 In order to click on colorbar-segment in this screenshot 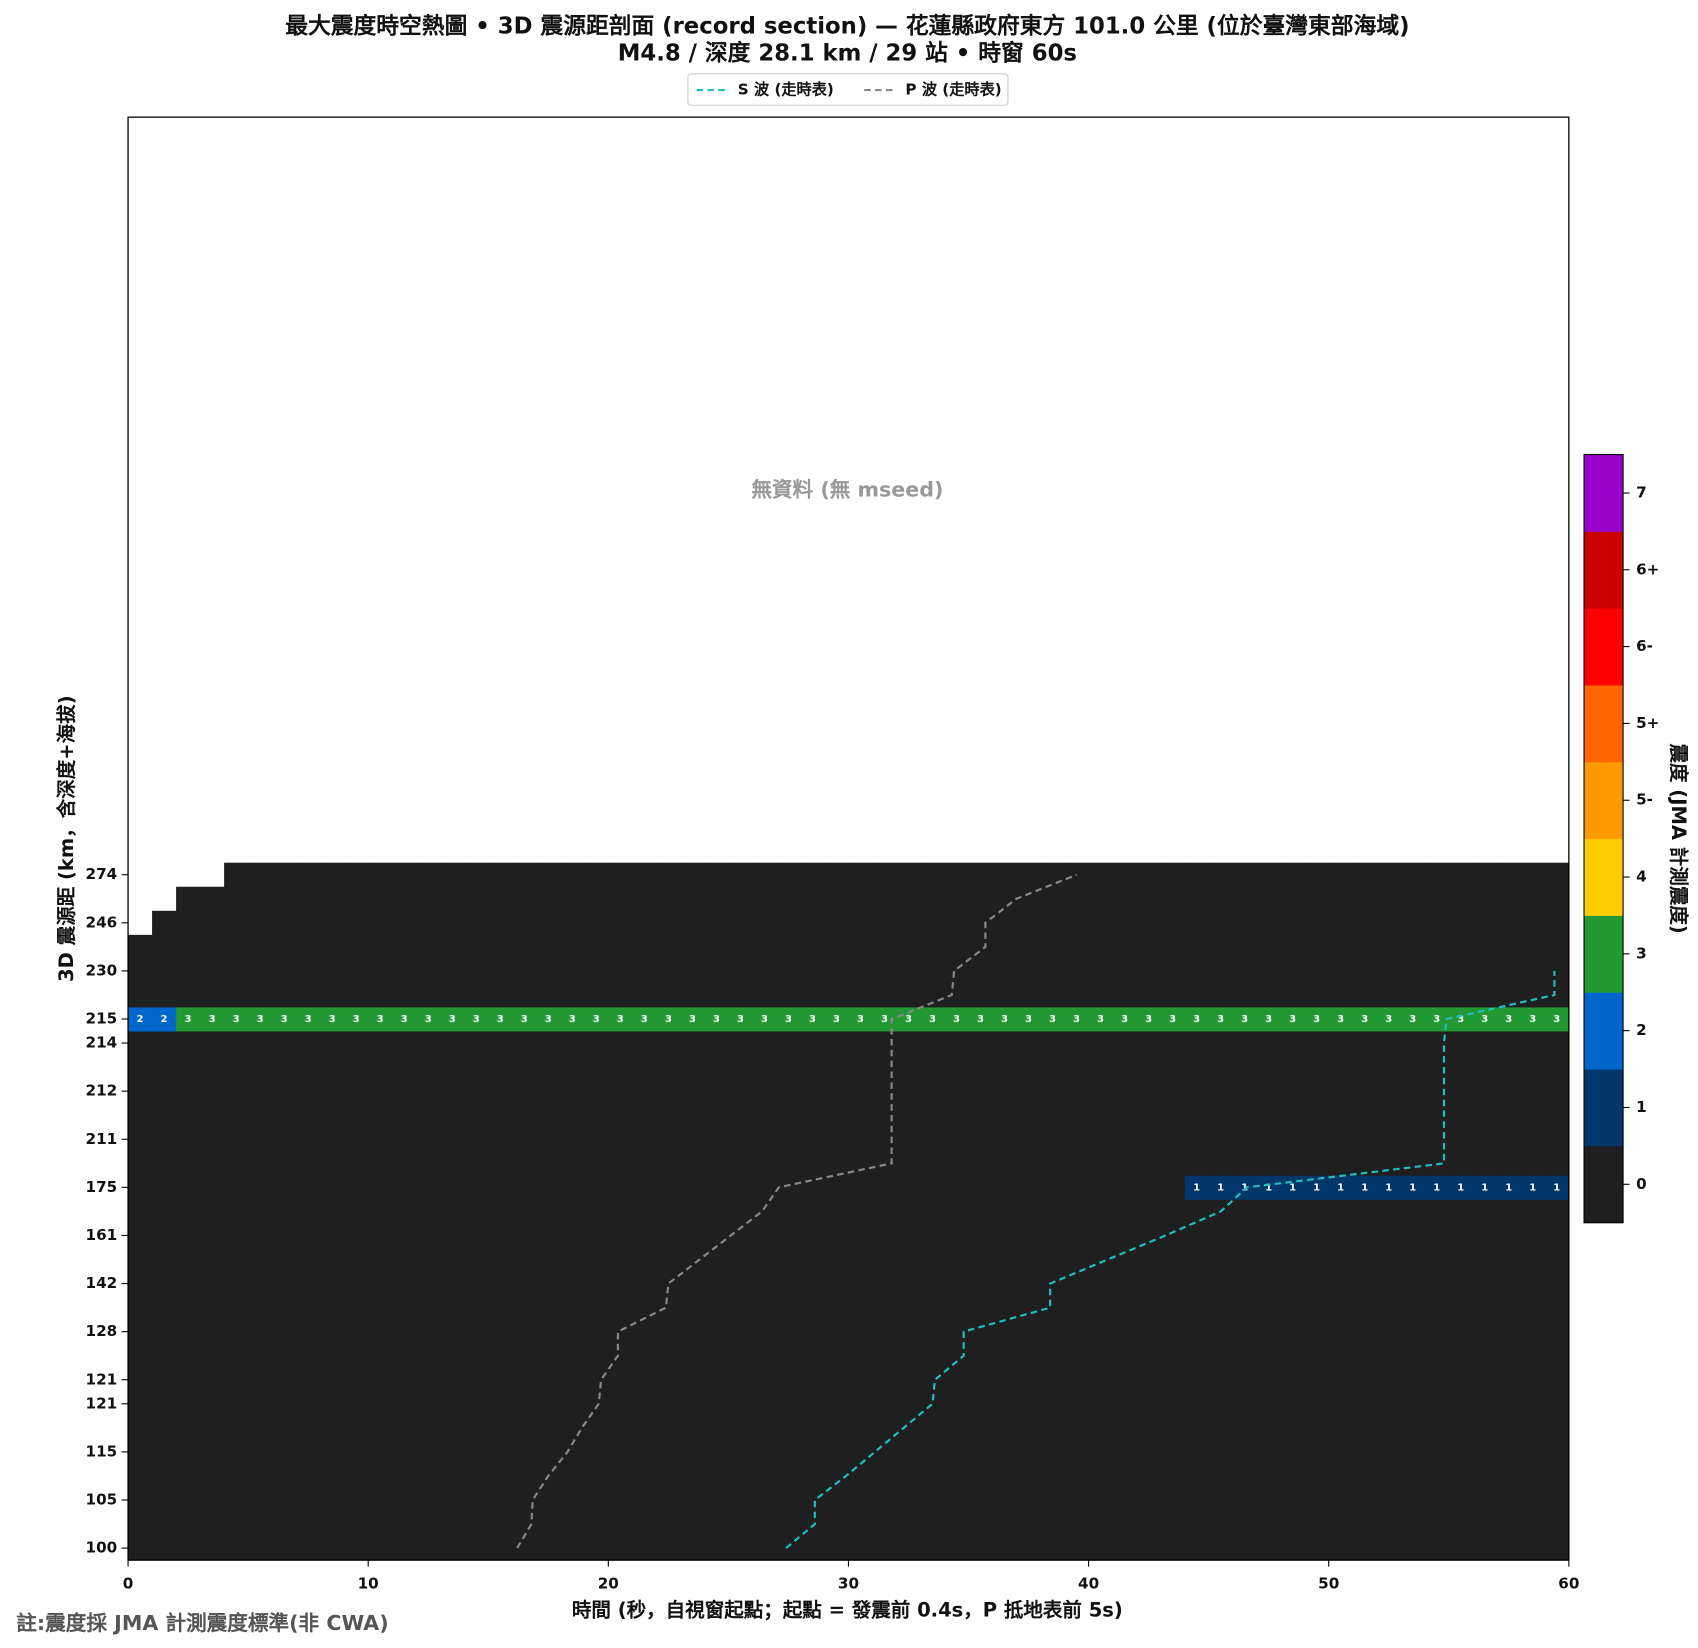, I will do `click(1604, 1108)`.